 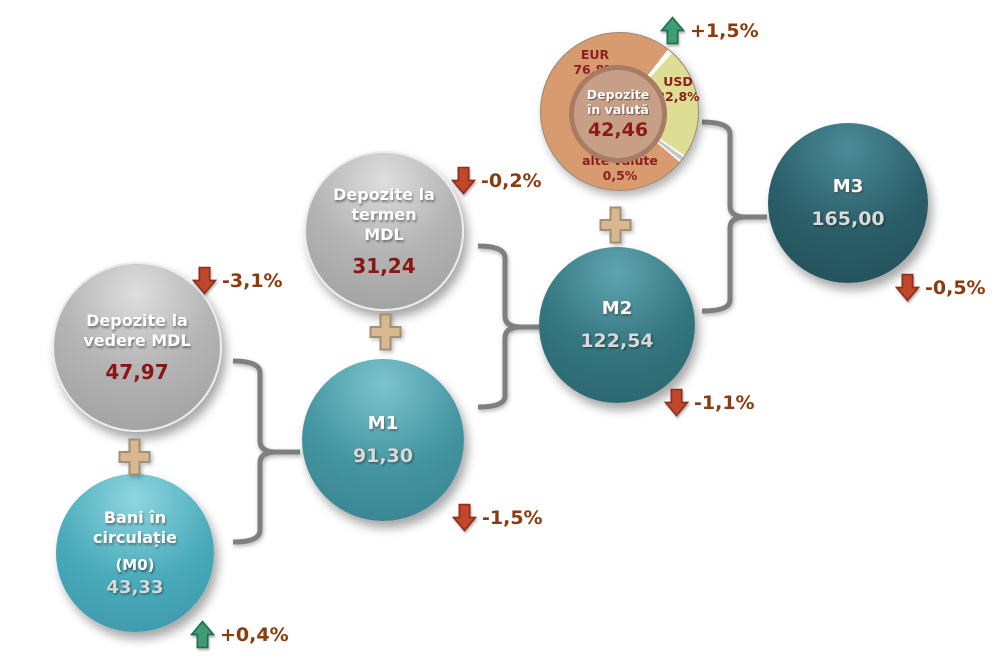 I want to click on change-badge-termen: -0,2%, so click(x=496, y=180).